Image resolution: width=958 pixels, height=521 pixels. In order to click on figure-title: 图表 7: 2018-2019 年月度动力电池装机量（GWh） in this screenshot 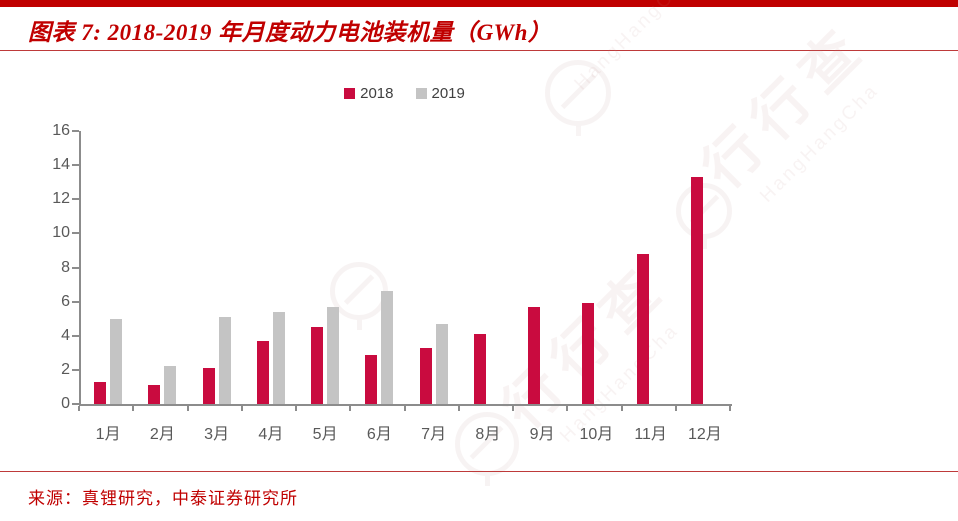, I will do `click(290, 32)`.